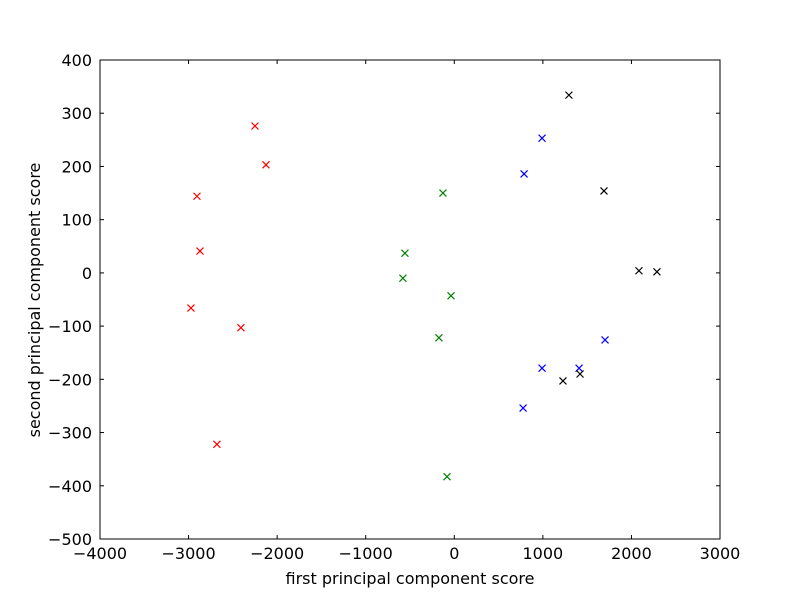 This screenshot has height=600, width=800. What do you see at coordinates (34, 300) in the screenshot?
I see `y-axis-label: second principal component score` at bounding box center [34, 300].